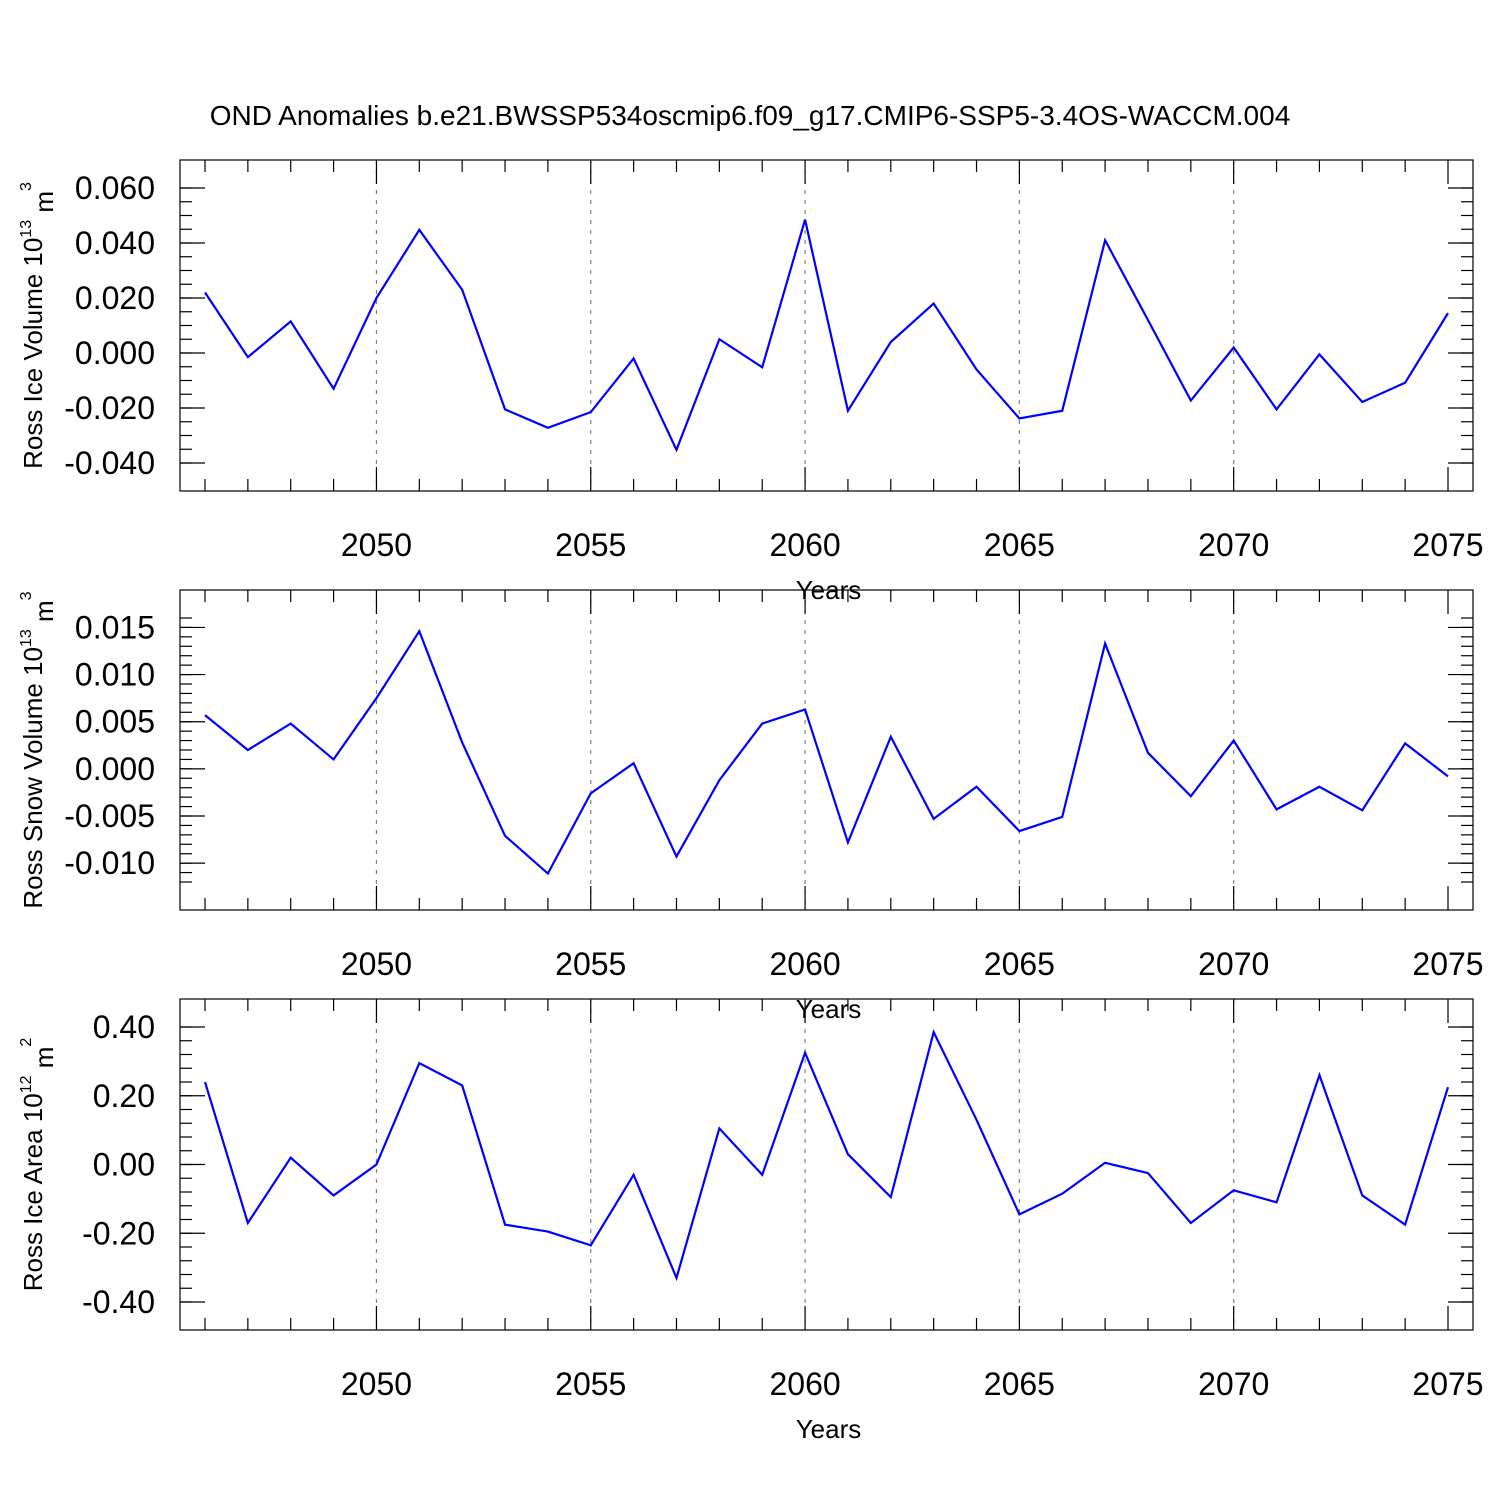 The height and width of the screenshot is (1500, 1500). I want to click on y-axis-superscript: 2, so click(26, 1042).